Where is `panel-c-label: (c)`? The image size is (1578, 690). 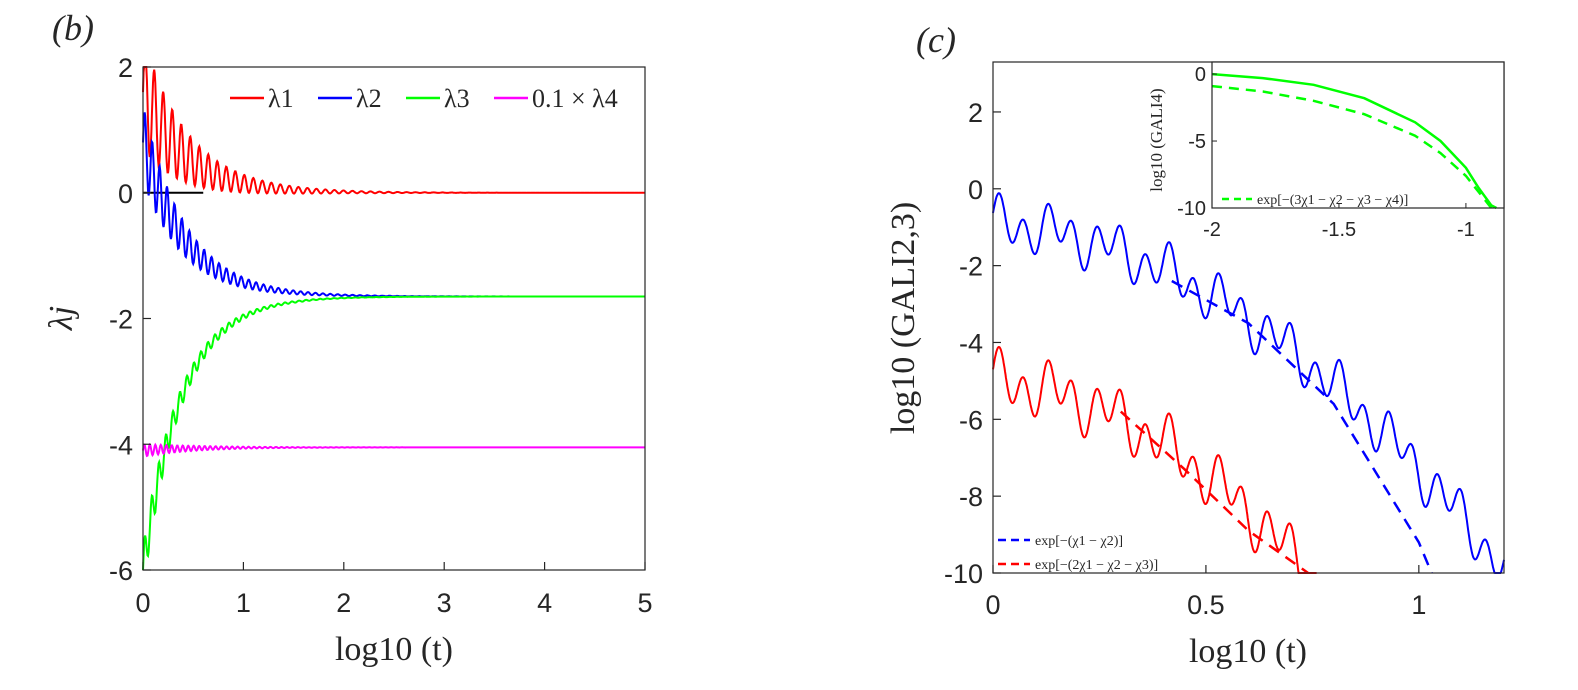
panel-c-label: (c) is located at coordinates (936, 40).